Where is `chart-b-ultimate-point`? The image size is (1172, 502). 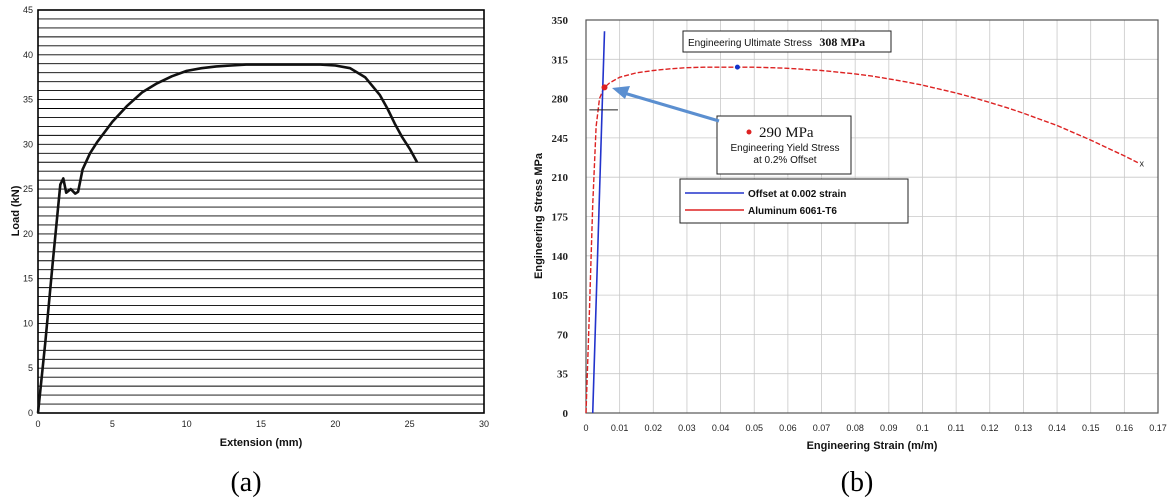 chart-b-ultimate-point is located at coordinates (737, 67).